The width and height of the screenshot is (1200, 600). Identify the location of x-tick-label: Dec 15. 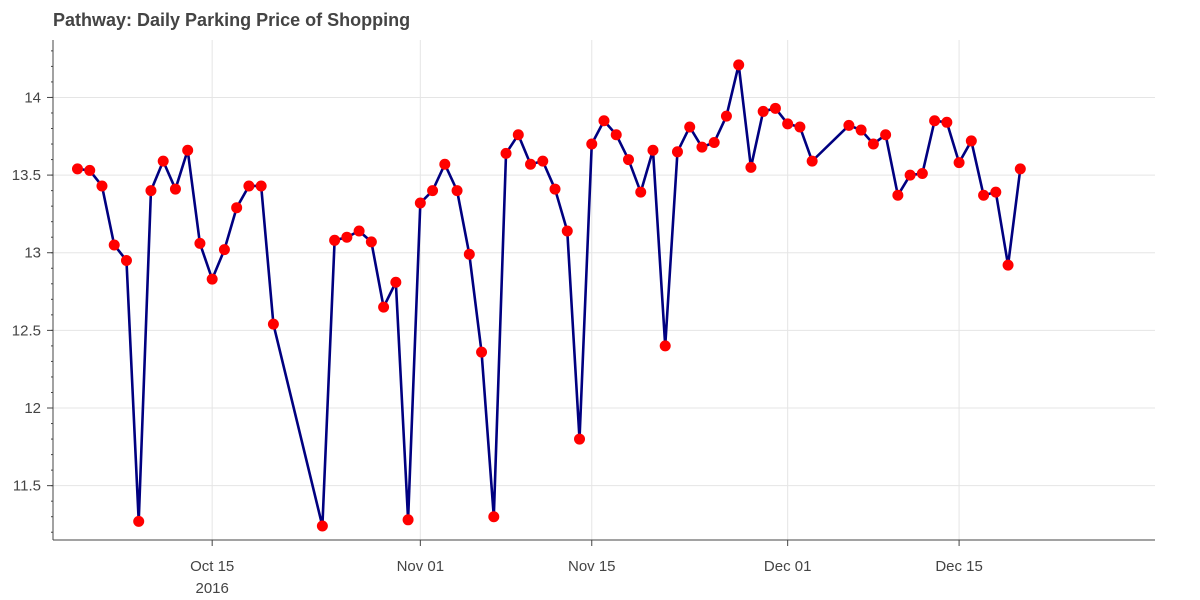
(959, 566).